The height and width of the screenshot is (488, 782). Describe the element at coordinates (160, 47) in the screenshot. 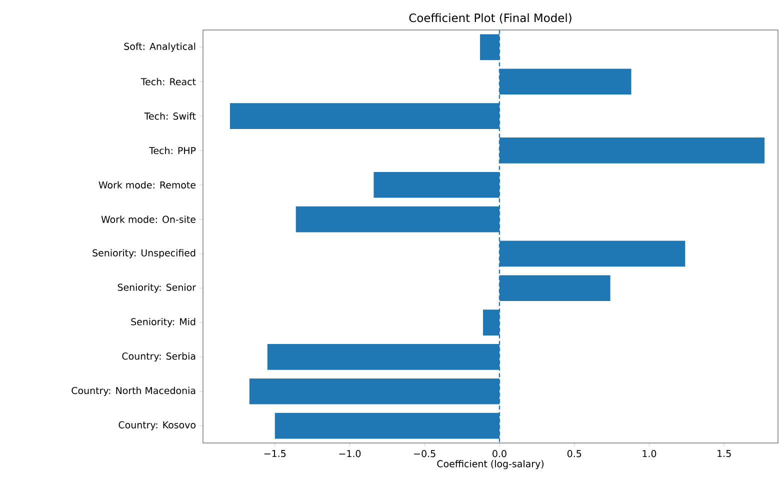

I see `y-tick-label: Soft: Analytical` at that location.